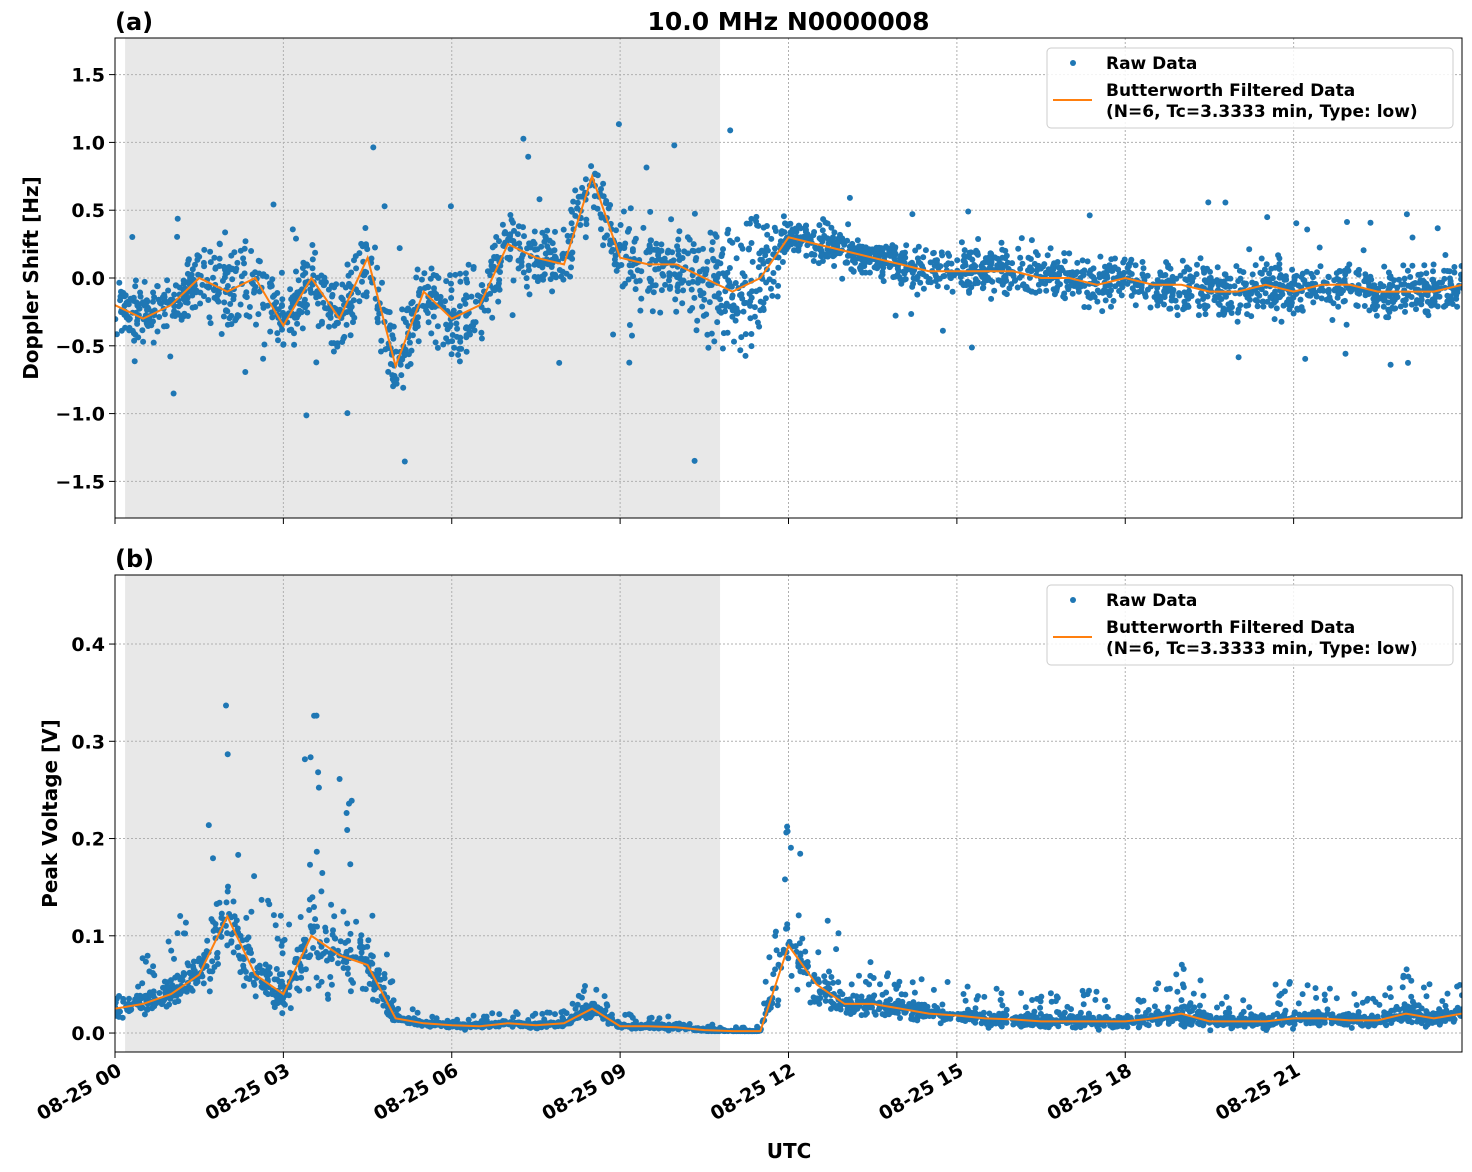  I want to click on panel-label: (a), so click(134, 22).